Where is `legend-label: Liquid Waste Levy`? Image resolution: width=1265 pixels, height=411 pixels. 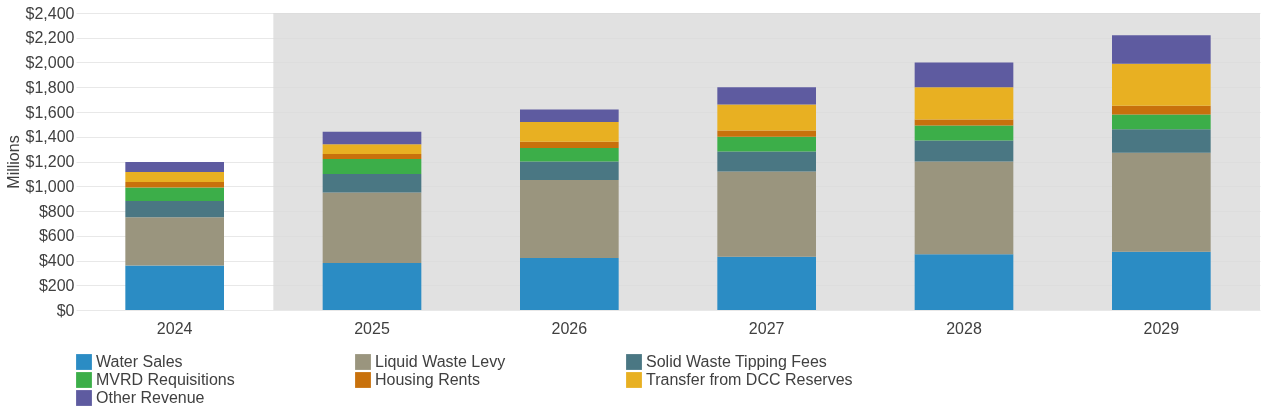 legend-label: Liquid Waste Levy is located at coordinates (440, 361).